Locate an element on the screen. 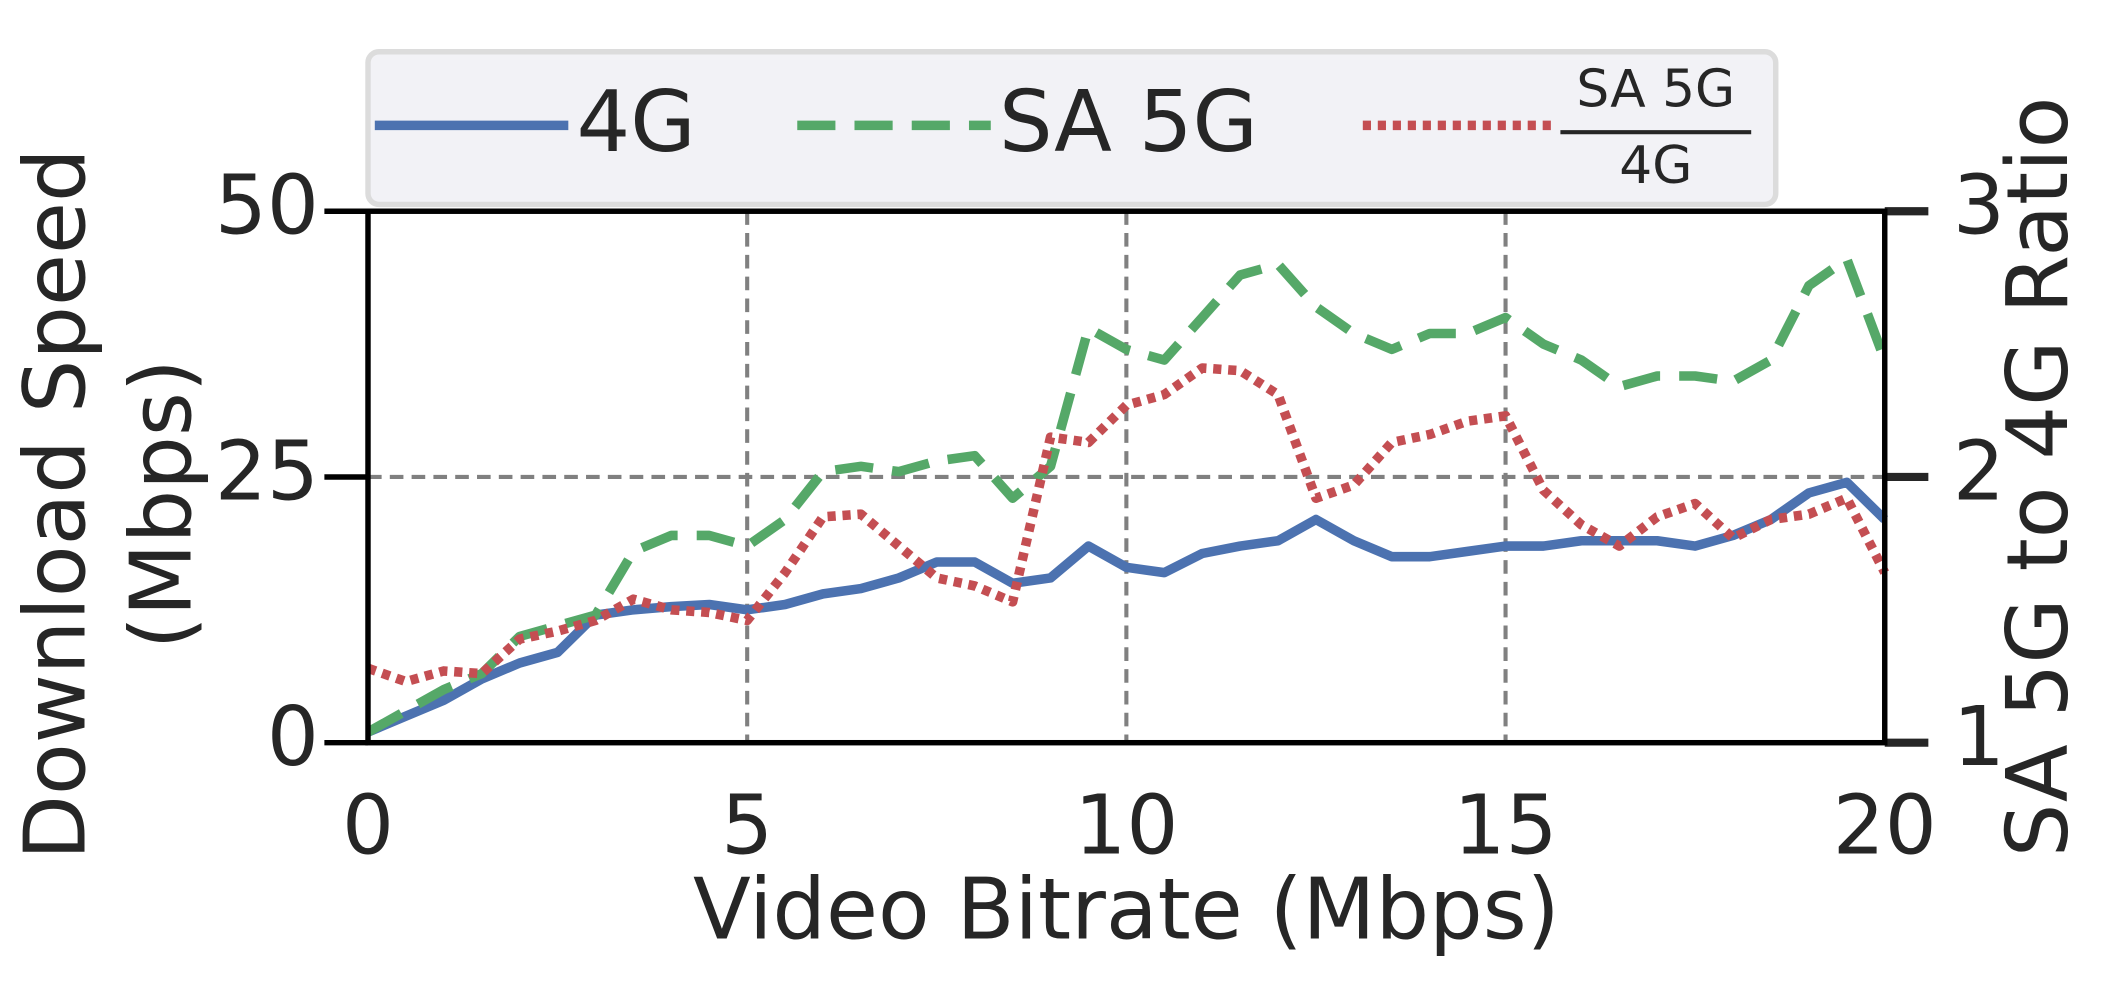 The height and width of the screenshot is (988, 2126). y-tick-label: 50 is located at coordinates (267, 206).